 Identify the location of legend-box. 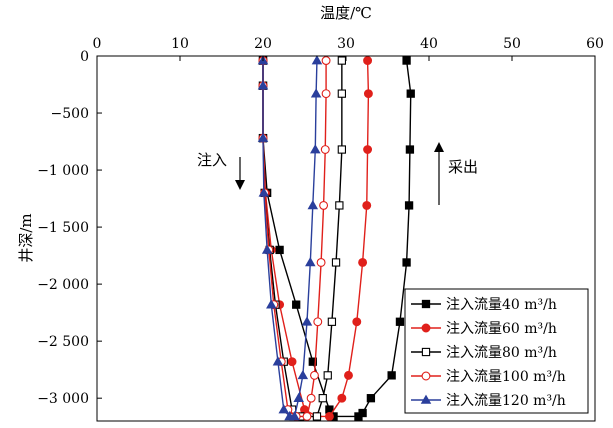
(496, 351).